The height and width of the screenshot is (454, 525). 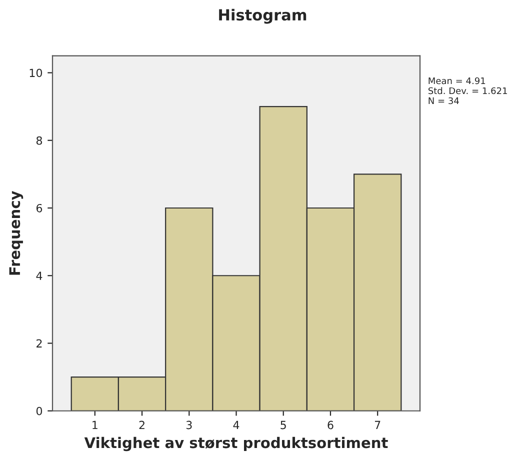 What do you see at coordinates (236, 425) in the screenshot?
I see `x-tick-label: 4` at bounding box center [236, 425].